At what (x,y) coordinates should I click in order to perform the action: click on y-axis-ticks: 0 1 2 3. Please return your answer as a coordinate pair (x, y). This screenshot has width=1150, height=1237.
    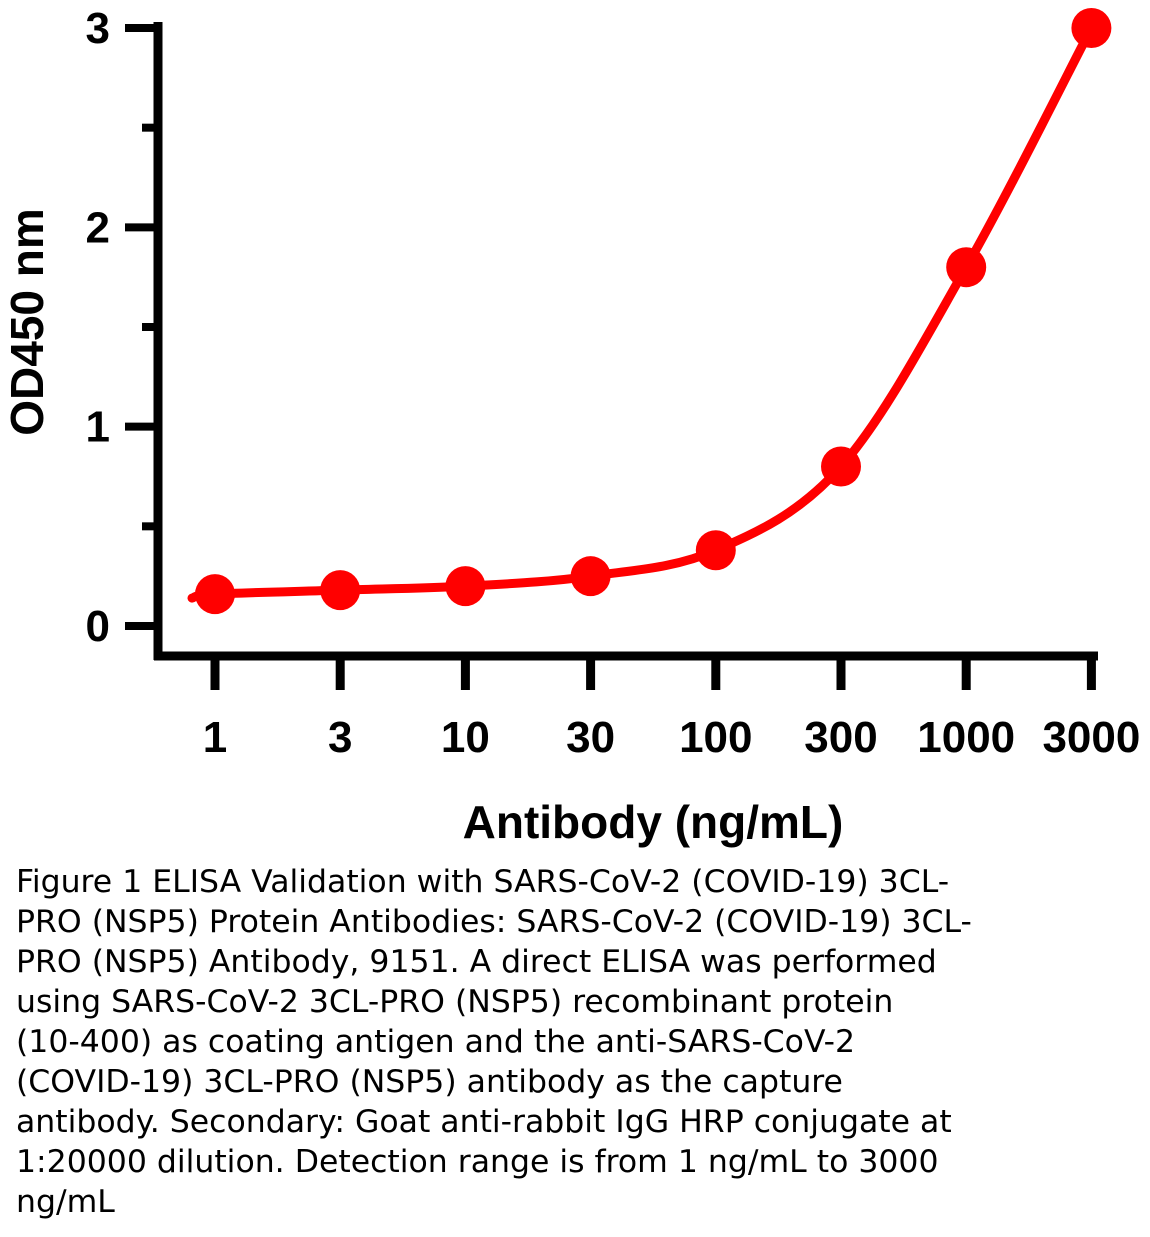
    Looking at the image, I should click on (122, 327).